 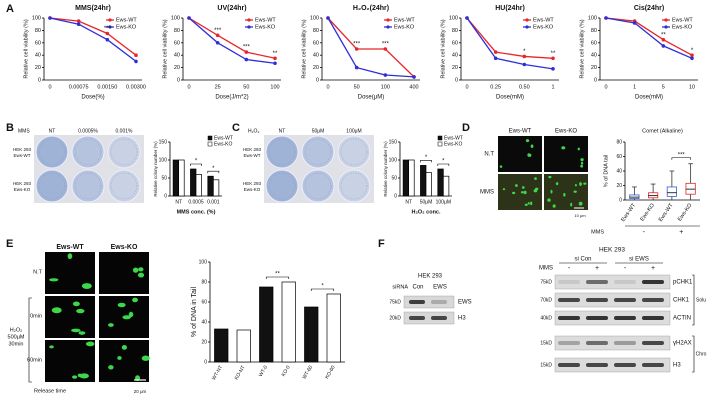 What do you see at coordinates (653, 268) in the screenshot?
I see `lane-label: +` at bounding box center [653, 268].